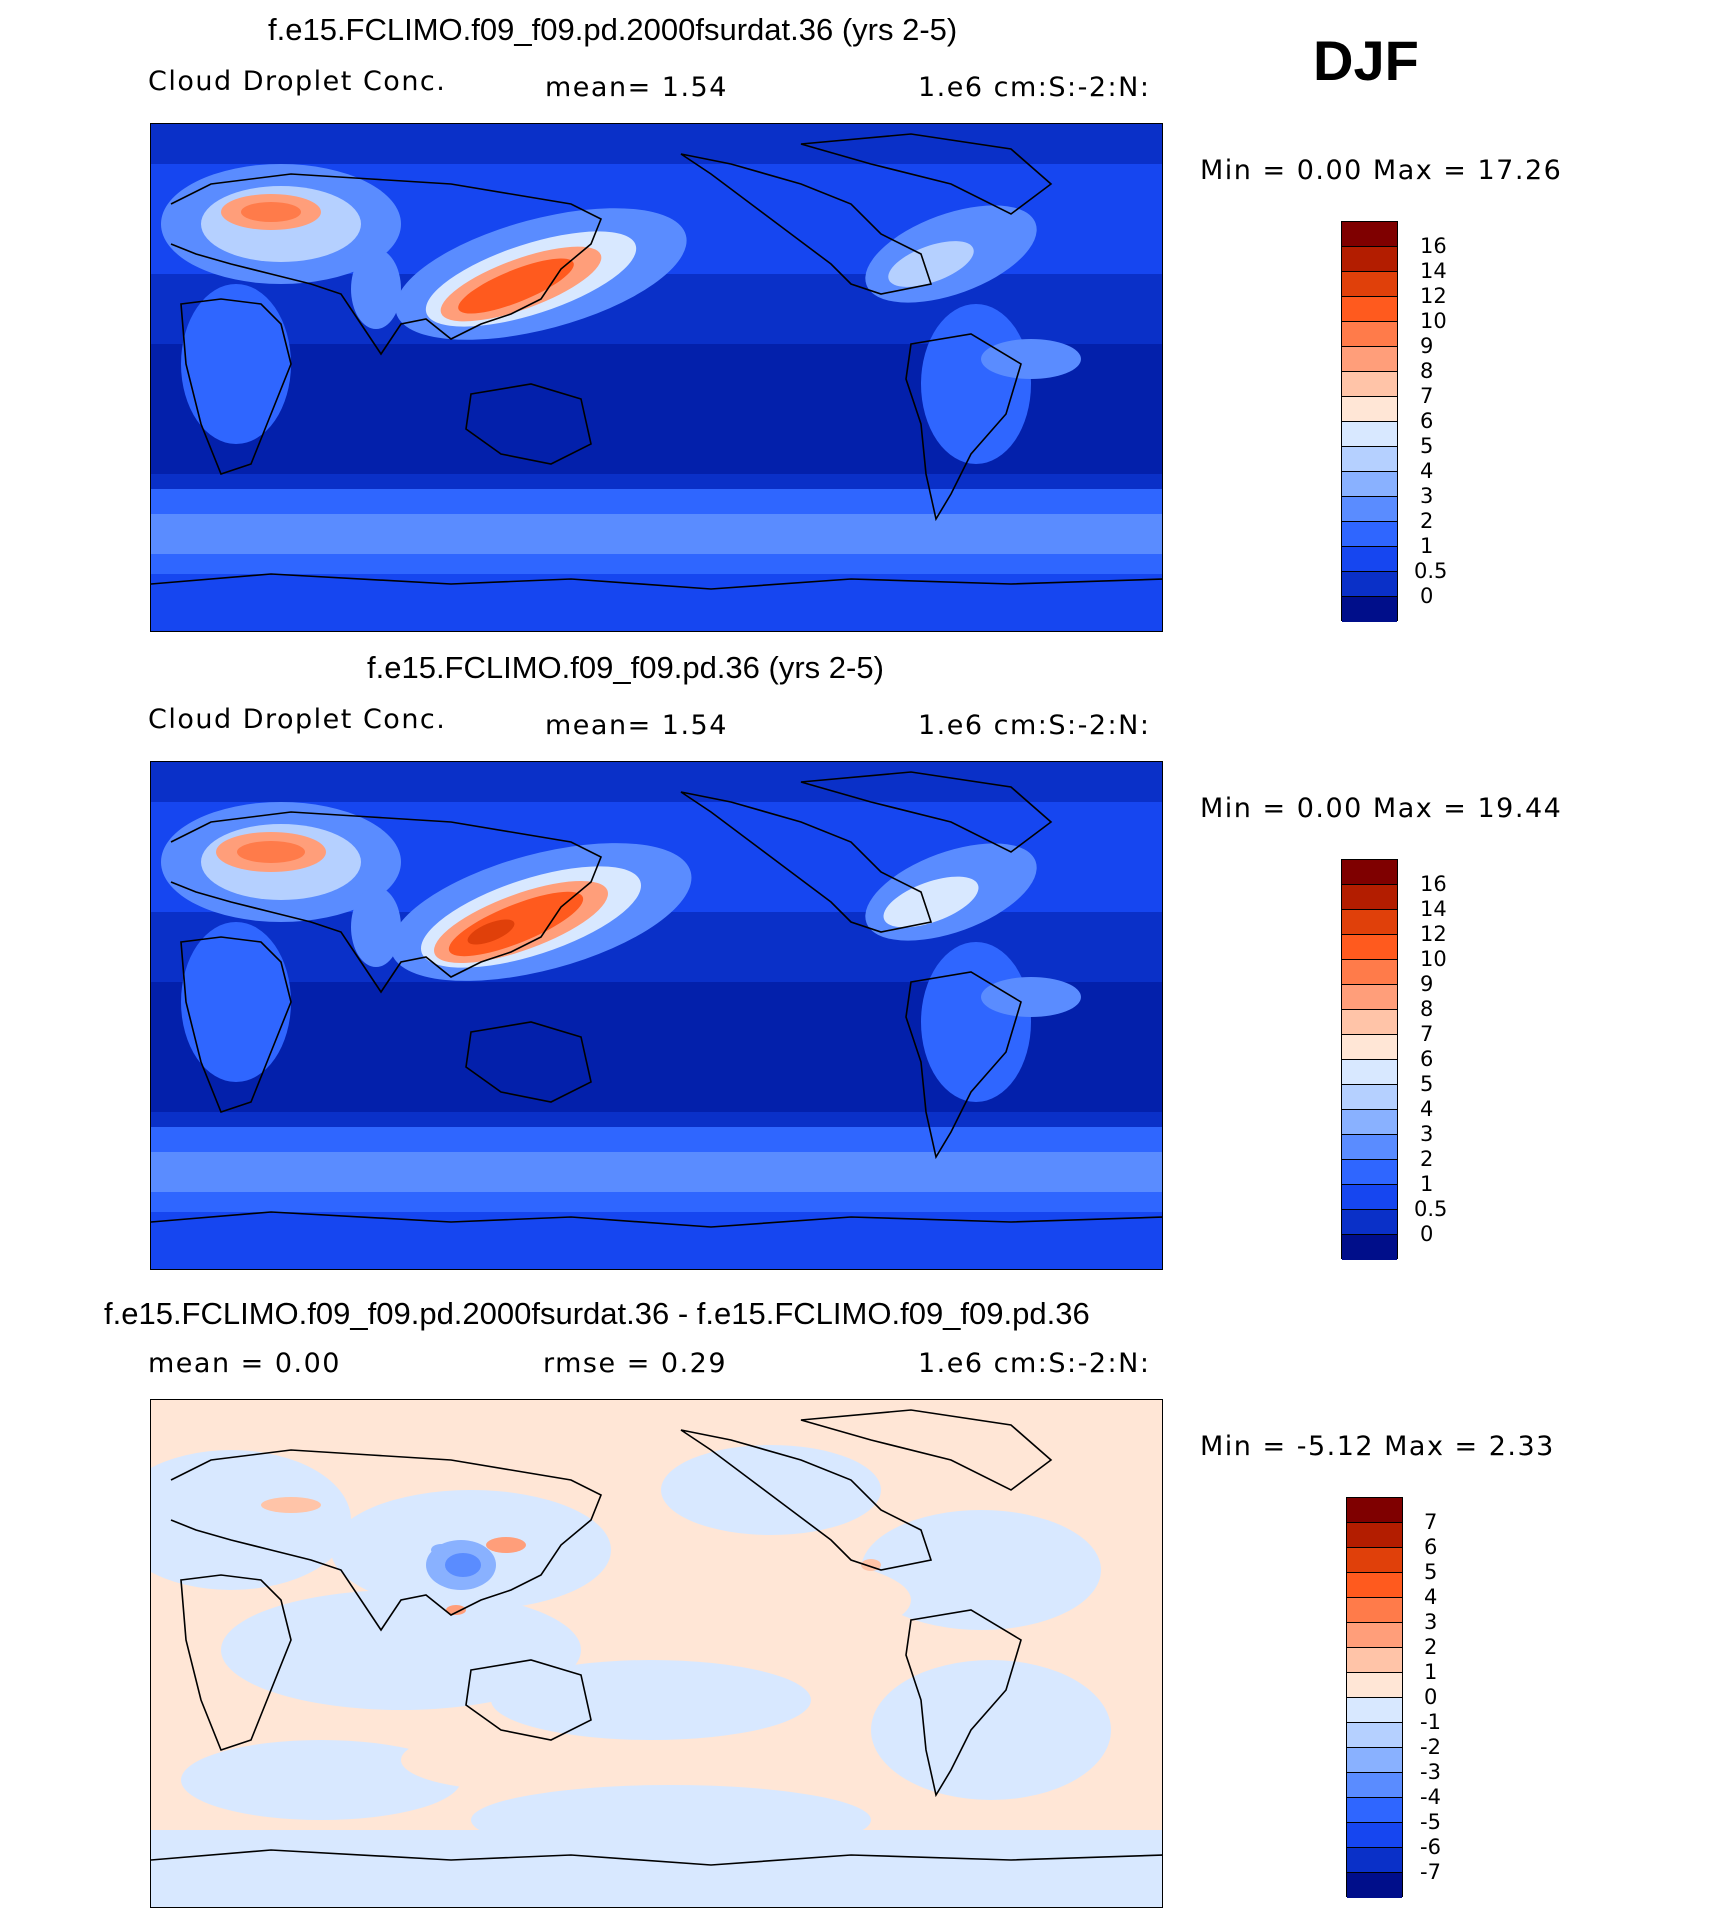 This screenshot has width=1710, height=1913. I want to click on panel-3-minmax: Min = -5.12 Max = 2.33, so click(1377, 1446).